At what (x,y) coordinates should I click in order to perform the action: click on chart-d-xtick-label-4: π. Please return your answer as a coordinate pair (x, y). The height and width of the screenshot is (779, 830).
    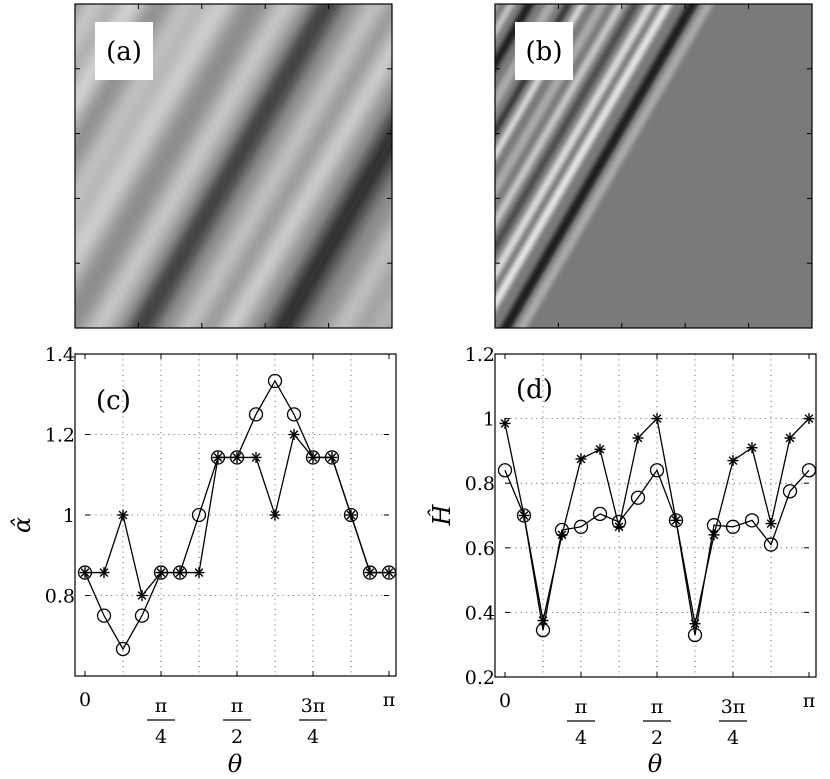
    Looking at the image, I should click on (809, 701).